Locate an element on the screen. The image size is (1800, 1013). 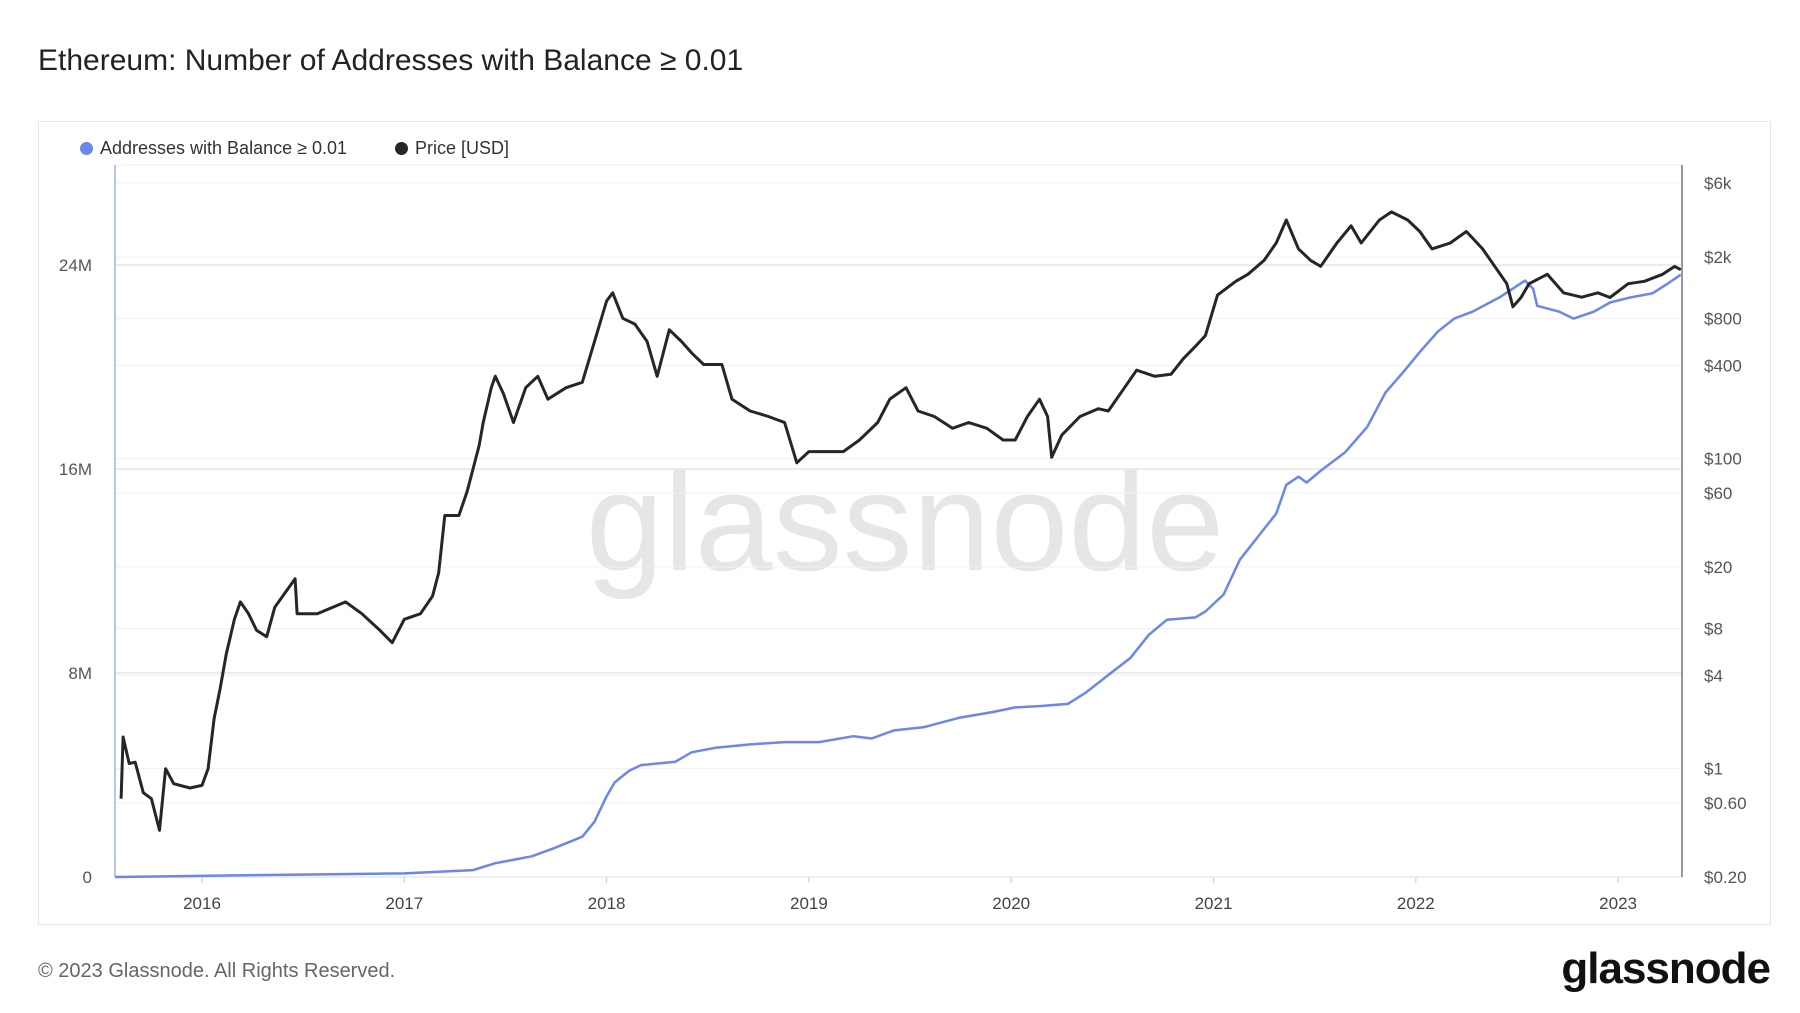
y-right-tick-label: $2k is located at coordinates (1718, 257).